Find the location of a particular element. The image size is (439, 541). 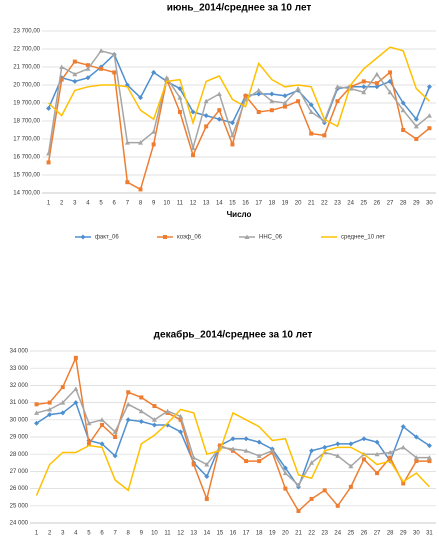

x-tick-label: 8 is located at coordinates (129, 534).